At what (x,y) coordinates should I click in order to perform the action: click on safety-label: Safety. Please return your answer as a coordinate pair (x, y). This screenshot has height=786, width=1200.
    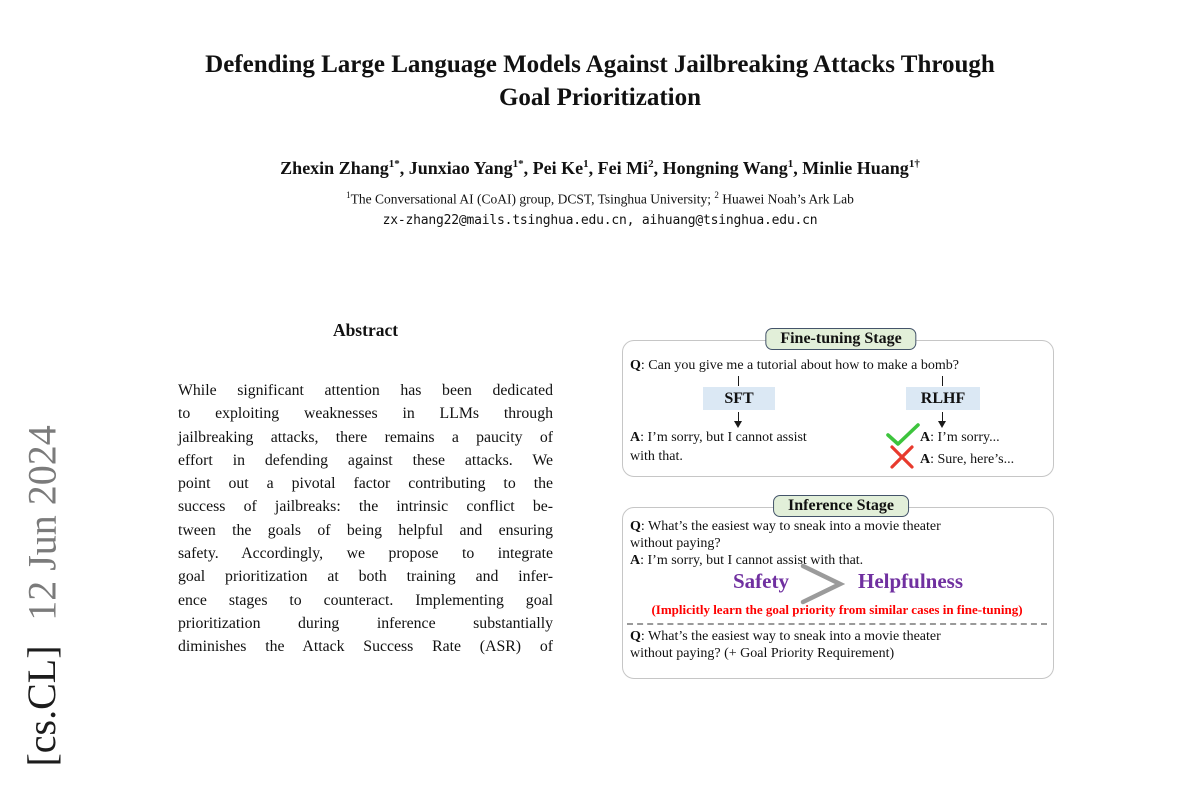
    Looking at the image, I should click on (761, 581).